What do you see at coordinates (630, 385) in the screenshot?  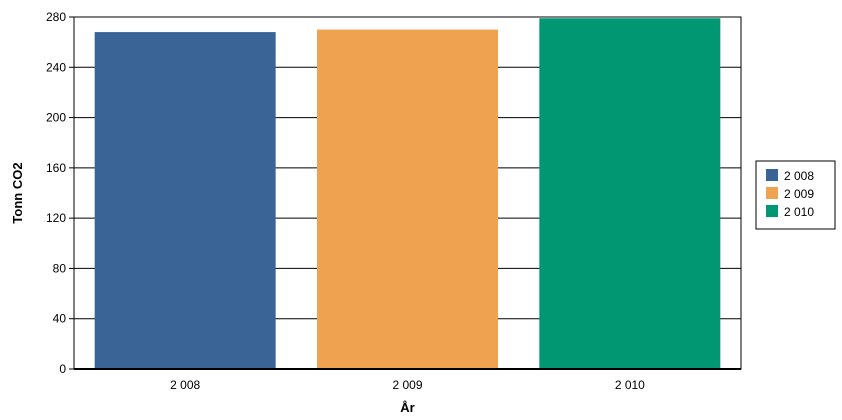 I see `x-tick-label: 2 010` at bounding box center [630, 385].